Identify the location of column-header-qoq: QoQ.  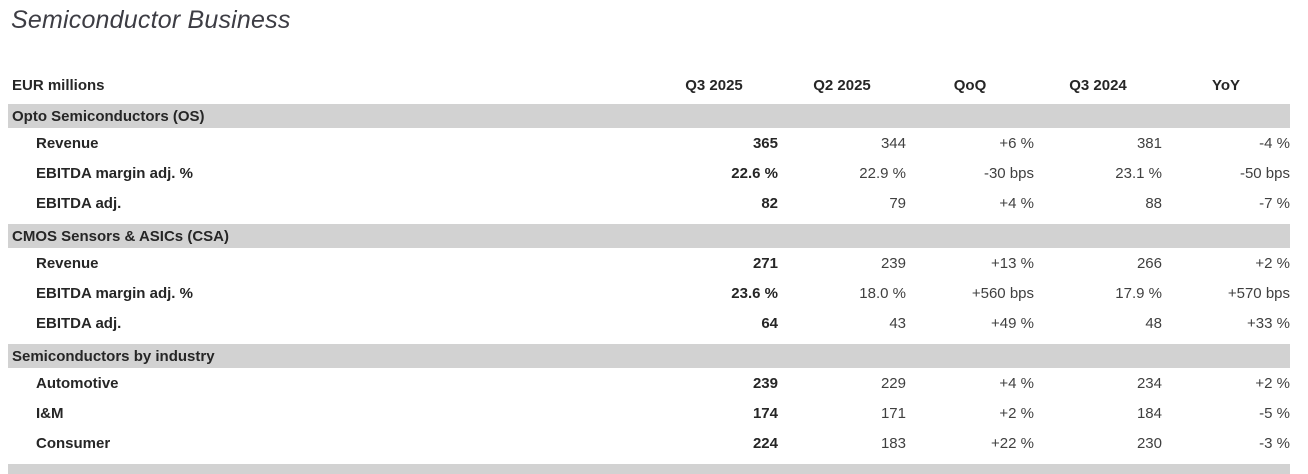
(970, 85).